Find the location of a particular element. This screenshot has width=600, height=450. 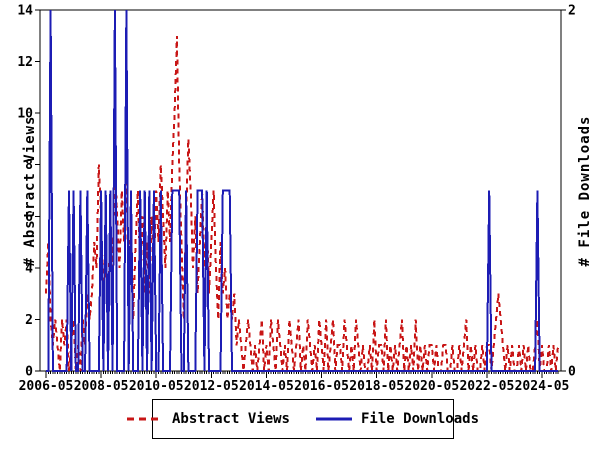

x-tick-label: 2014-05 is located at coordinates (266, 386).